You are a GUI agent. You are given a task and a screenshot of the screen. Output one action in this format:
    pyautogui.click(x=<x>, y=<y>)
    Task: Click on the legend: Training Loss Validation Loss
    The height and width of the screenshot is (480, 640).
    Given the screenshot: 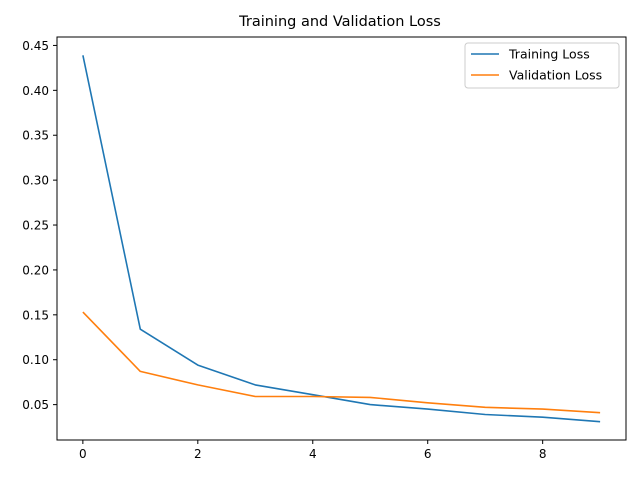 What is the action you would take?
    pyautogui.click(x=542, y=65)
    